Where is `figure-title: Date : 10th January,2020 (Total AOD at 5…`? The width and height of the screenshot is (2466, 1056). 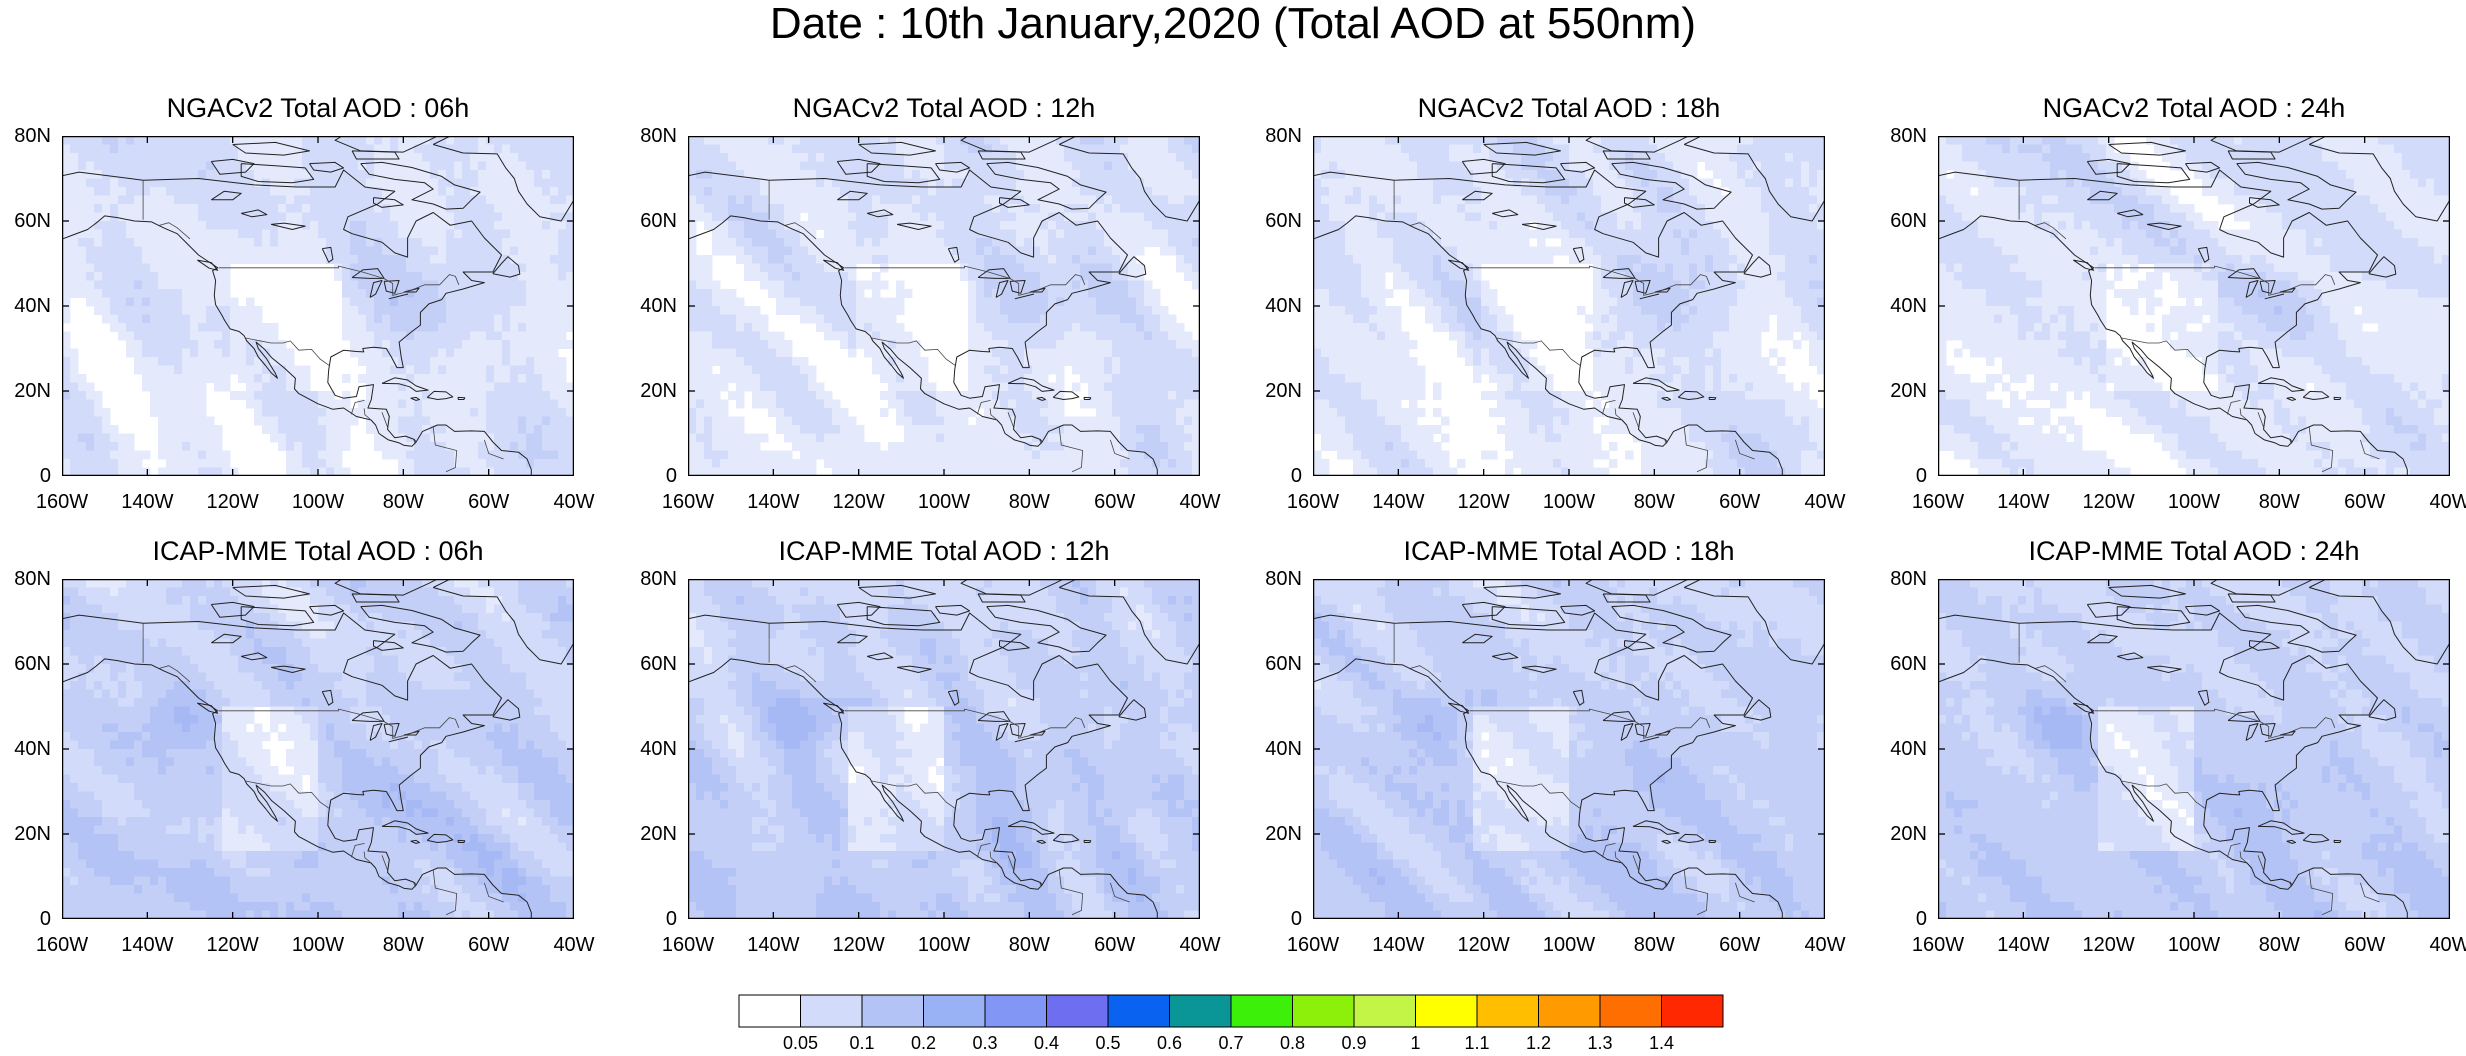 figure-title: Date : 10th January,2020 (Total AOD at 5… is located at coordinates (1233, 24).